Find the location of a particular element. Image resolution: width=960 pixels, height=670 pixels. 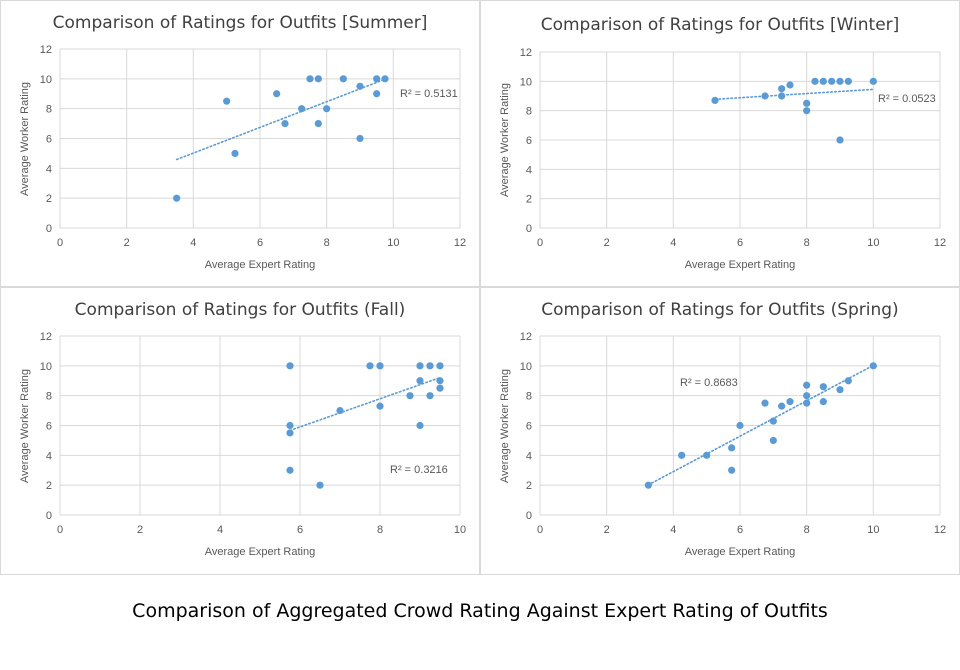

r-squared-label: R² = 0.0523 is located at coordinates (907, 99).